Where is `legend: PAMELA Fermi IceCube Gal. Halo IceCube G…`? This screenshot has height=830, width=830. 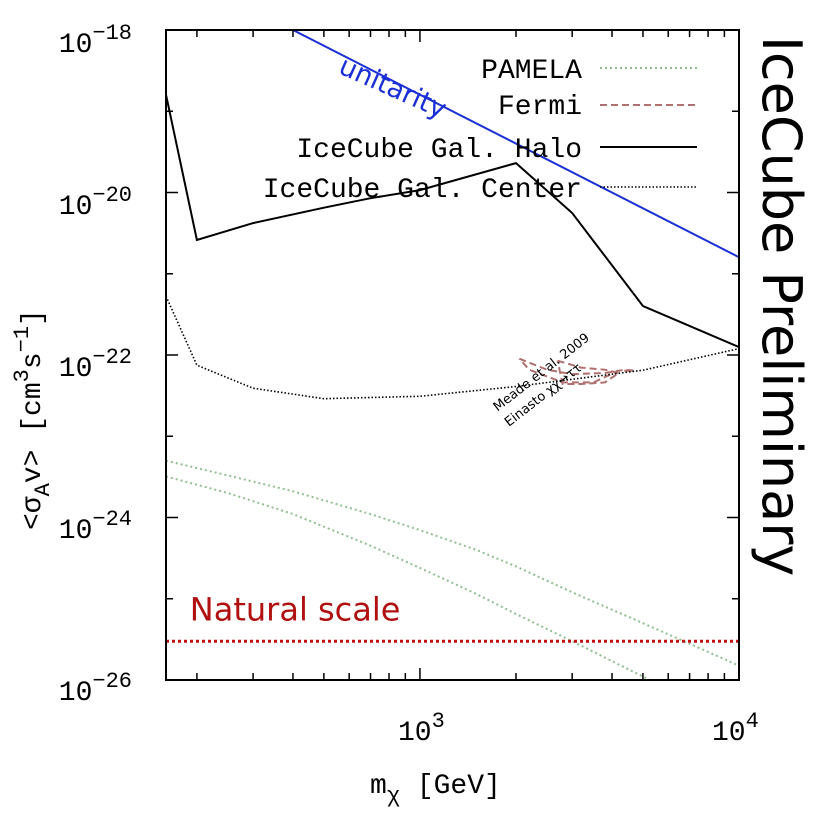 legend: PAMELA Fermi IceCube Gal. Halo IceCube G… is located at coordinates (480, 131).